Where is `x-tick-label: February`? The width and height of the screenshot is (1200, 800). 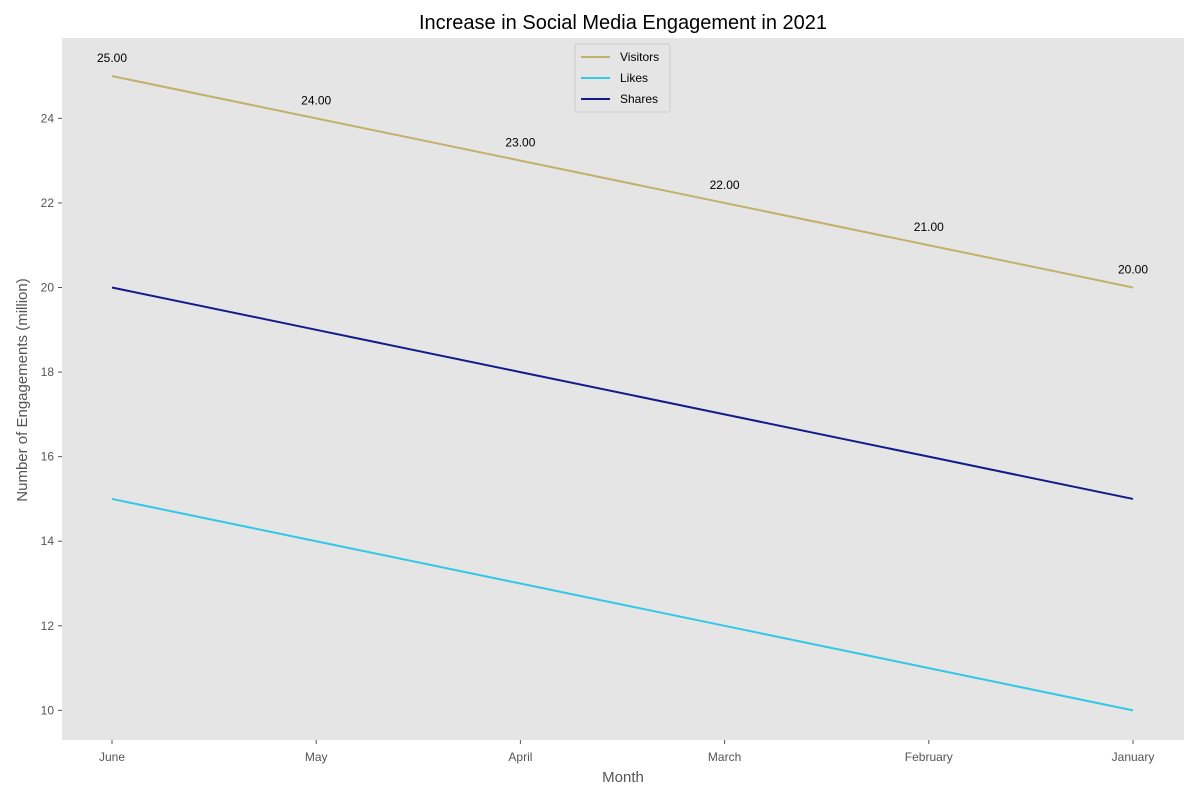
x-tick-label: February is located at coordinates (929, 757).